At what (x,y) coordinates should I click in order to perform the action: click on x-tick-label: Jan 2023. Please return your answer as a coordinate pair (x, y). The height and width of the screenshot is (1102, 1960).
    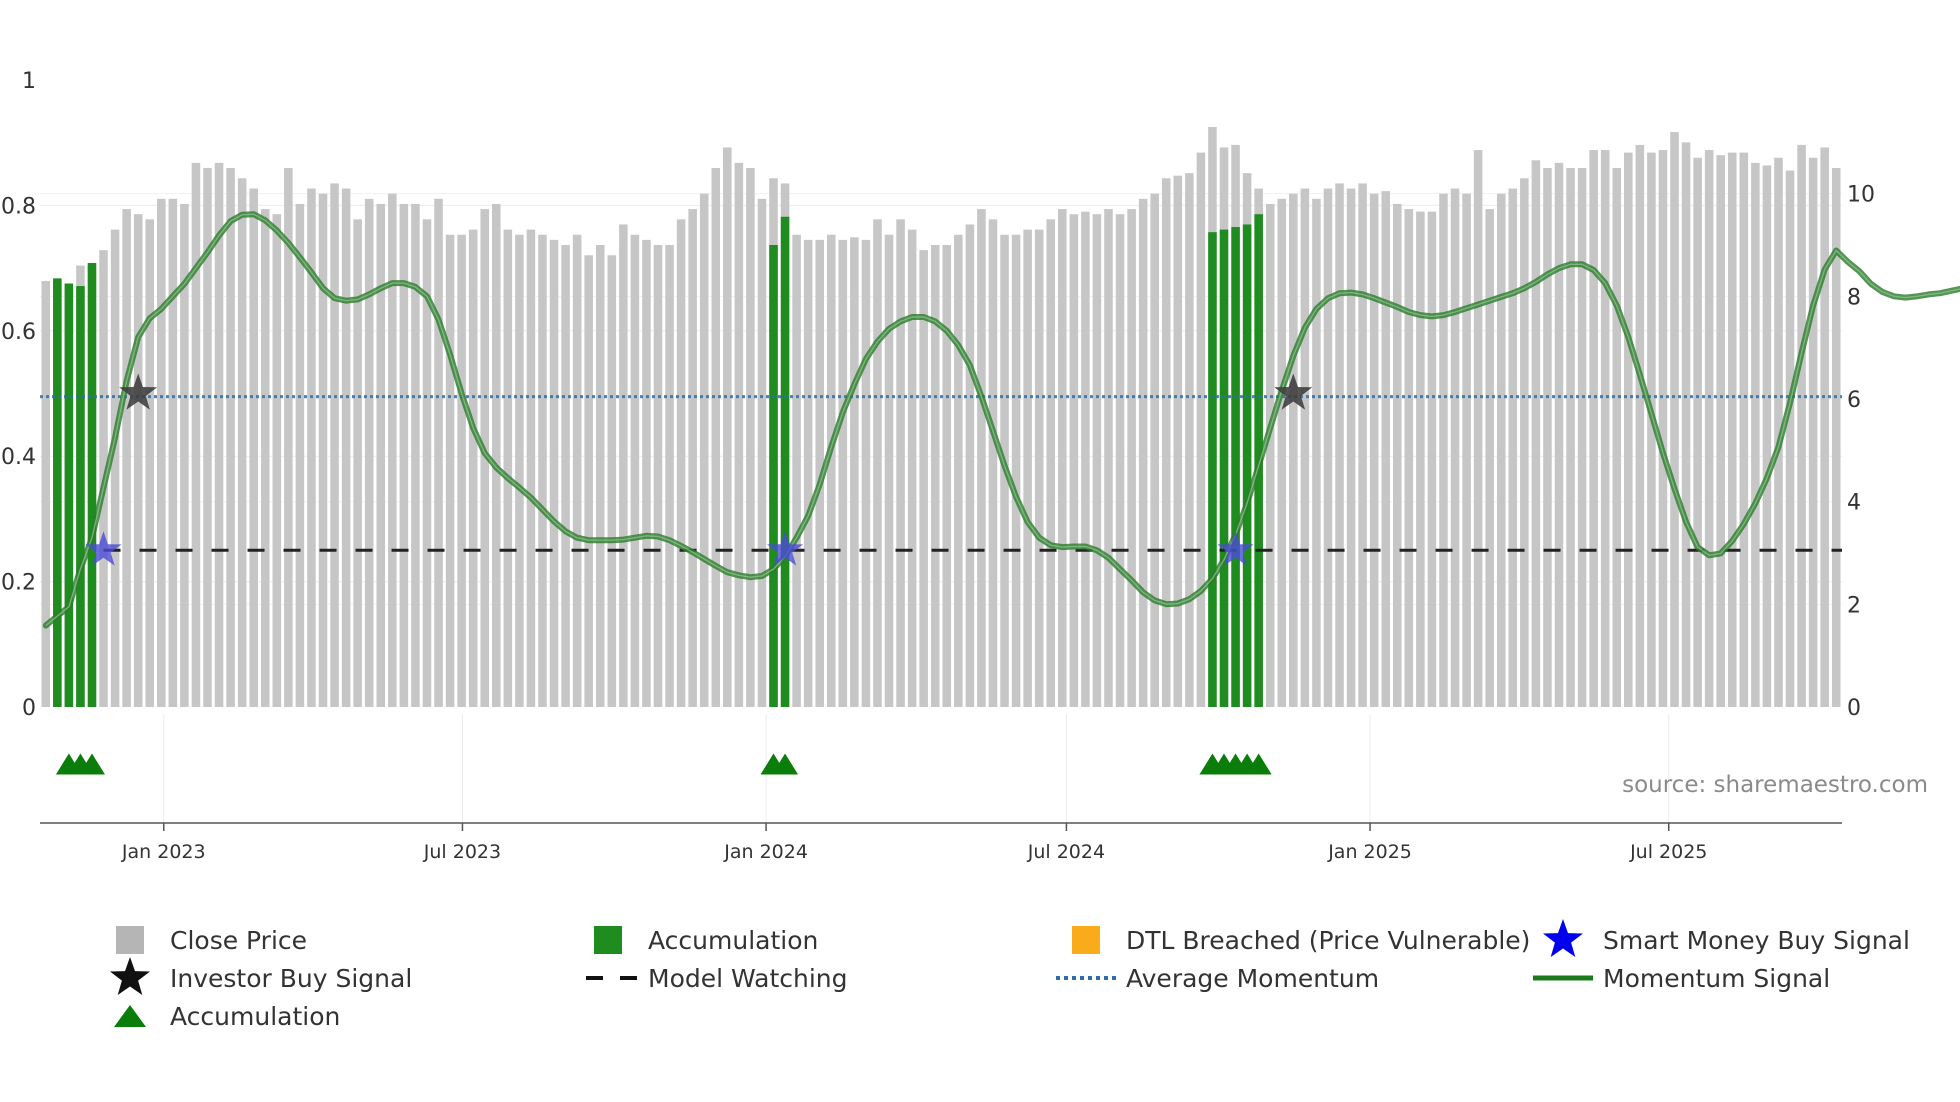
    Looking at the image, I should click on (163, 852).